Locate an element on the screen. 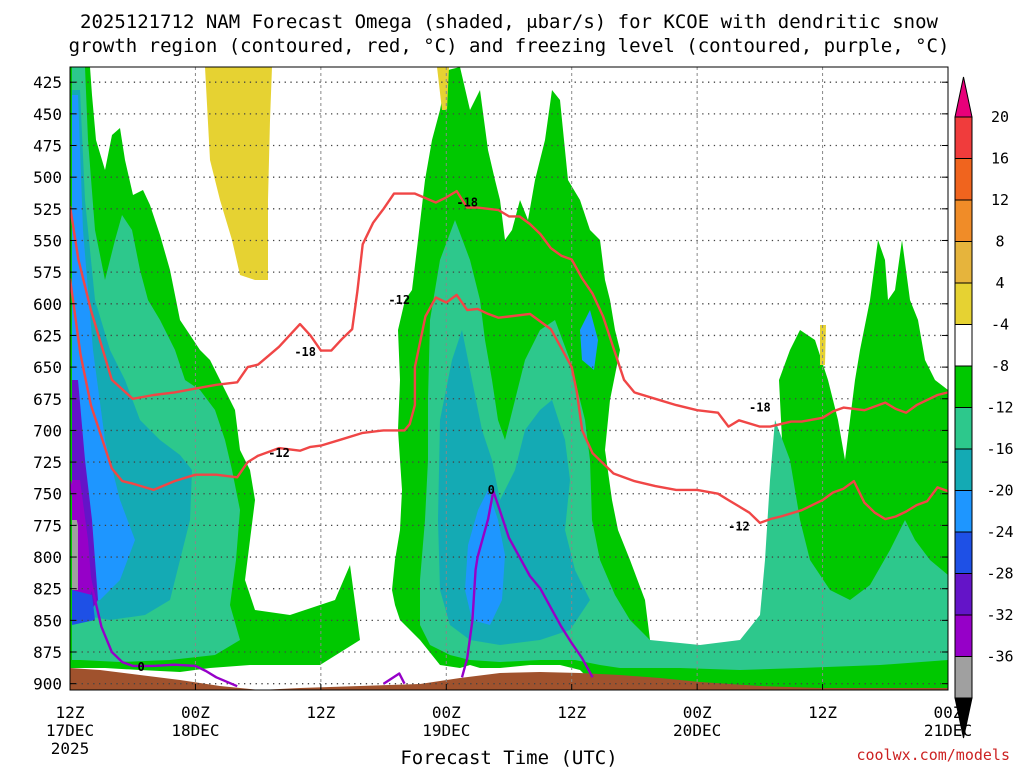  colorbar-label: 4 is located at coordinates (999, 283).